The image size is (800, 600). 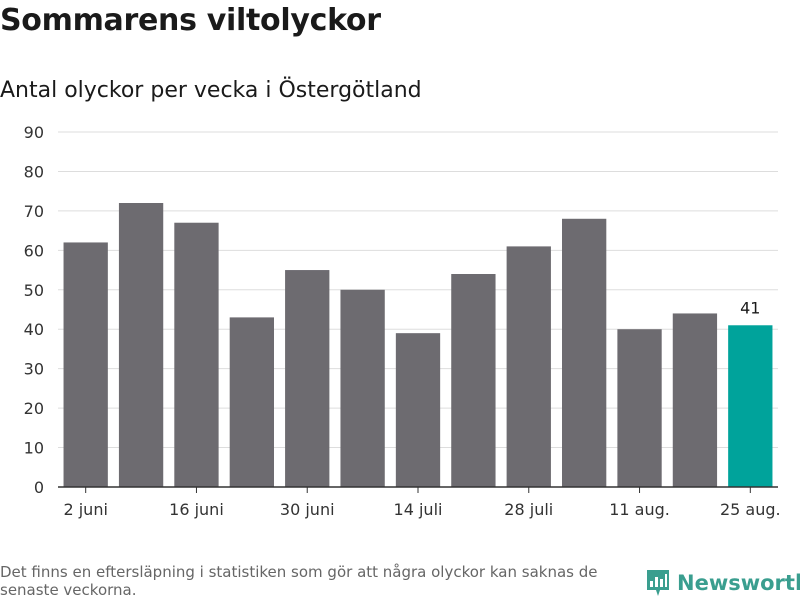 I want to click on y-axis-ticks: 0 10 20 30 40 50 60 70 80 90, so click(x=34, y=310).